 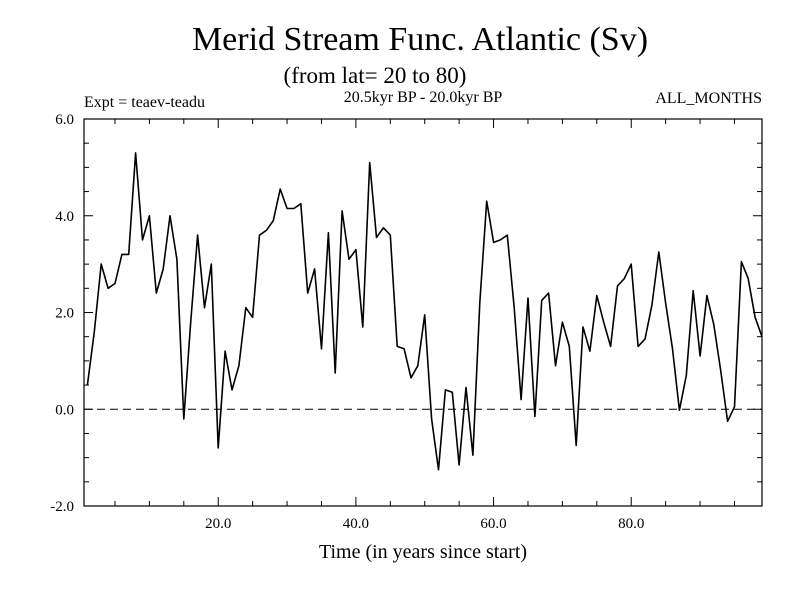 What do you see at coordinates (423, 552) in the screenshot?
I see `x-axis-label: Time (in years since start)` at bounding box center [423, 552].